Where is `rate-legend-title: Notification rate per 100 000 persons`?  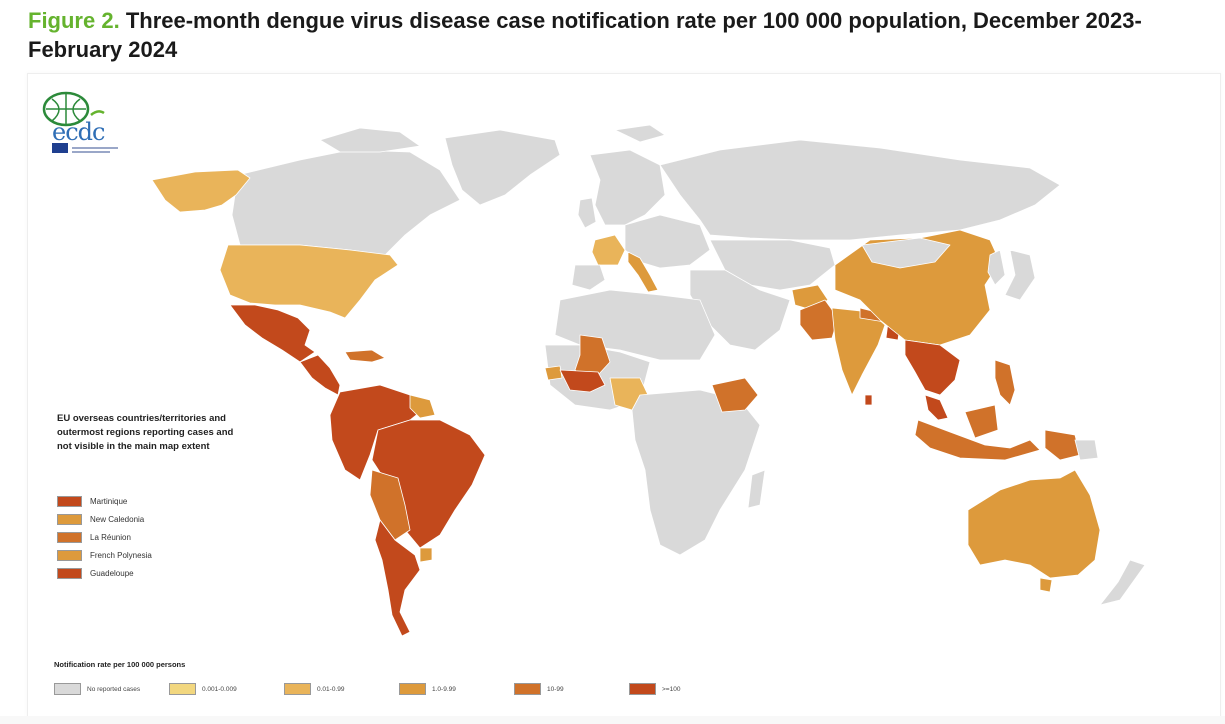
rate-legend-title: Notification rate per 100 000 persons is located at coordinates (120, 664).